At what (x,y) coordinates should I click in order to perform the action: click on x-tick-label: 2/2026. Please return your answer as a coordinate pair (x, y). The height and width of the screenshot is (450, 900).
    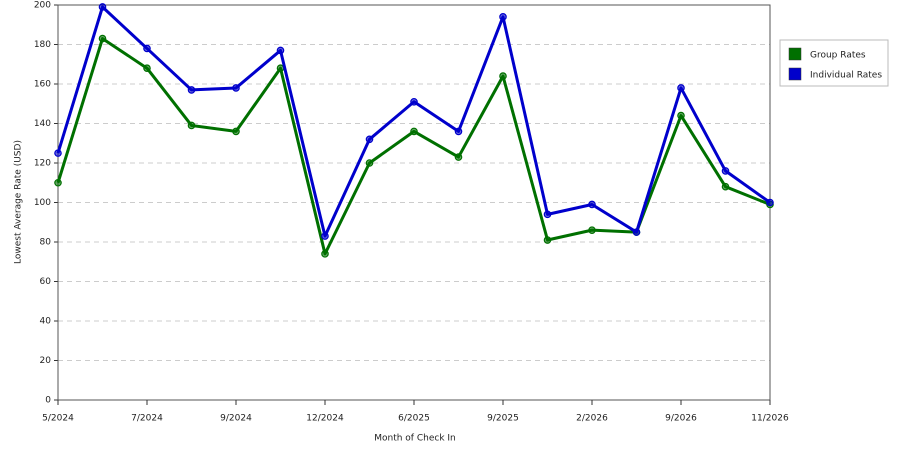
    Looking at the image, I should click on (592, 419).